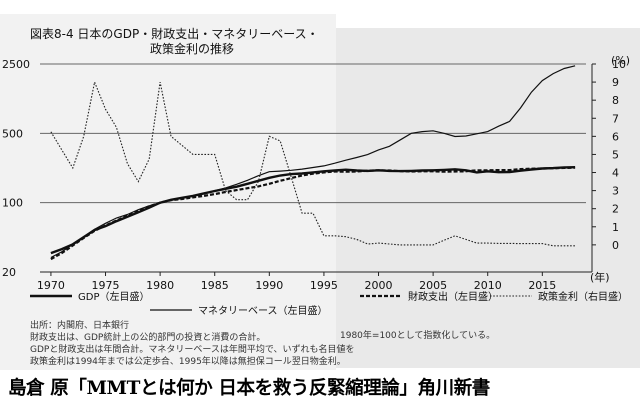 This screenshot has height=417, width=640. What do you see at coordinates (615, 118) in the screenshot?
I see `y-right-tick-label: 7` at bounding box center [615, 118].